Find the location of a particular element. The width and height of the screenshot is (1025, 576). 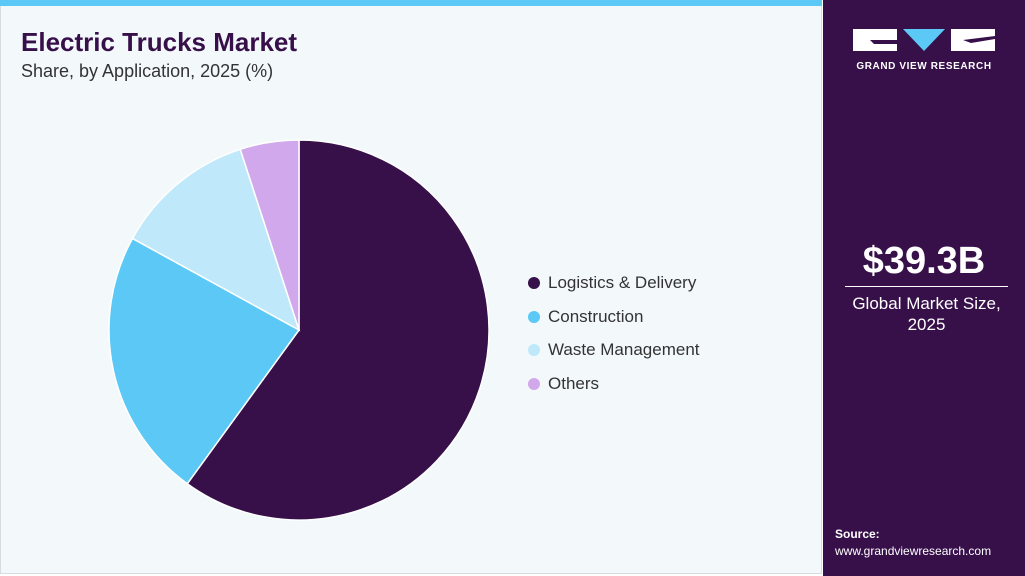

logo is located at coordinates (924, 40).